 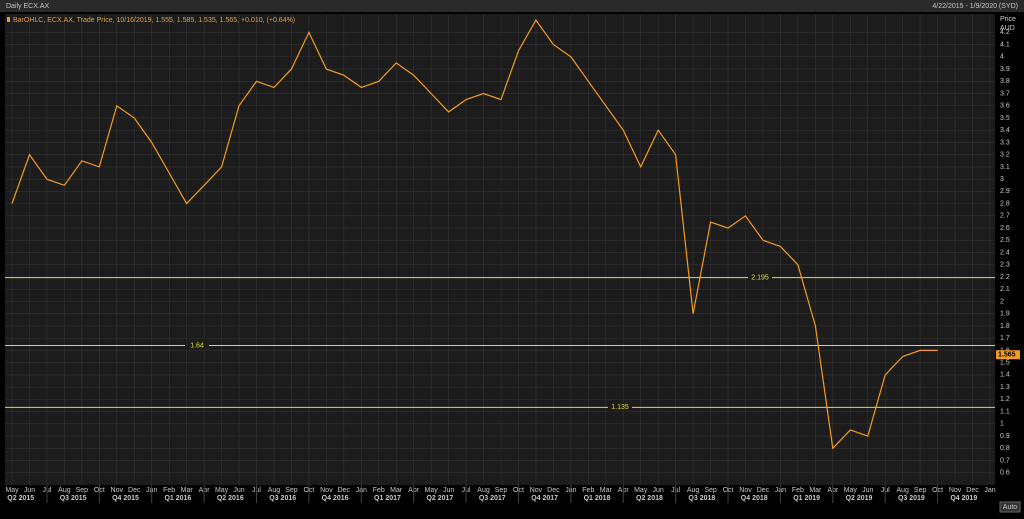 What do you see at coordinates (1005, 375) in the screenshot?
I see `y-tick-label: 1.4` at bounding box center [1005, 375].